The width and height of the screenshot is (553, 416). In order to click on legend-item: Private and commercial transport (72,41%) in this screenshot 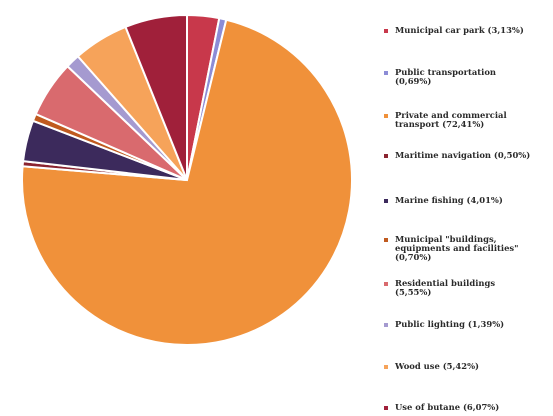, I will do `click(445, 119)`.